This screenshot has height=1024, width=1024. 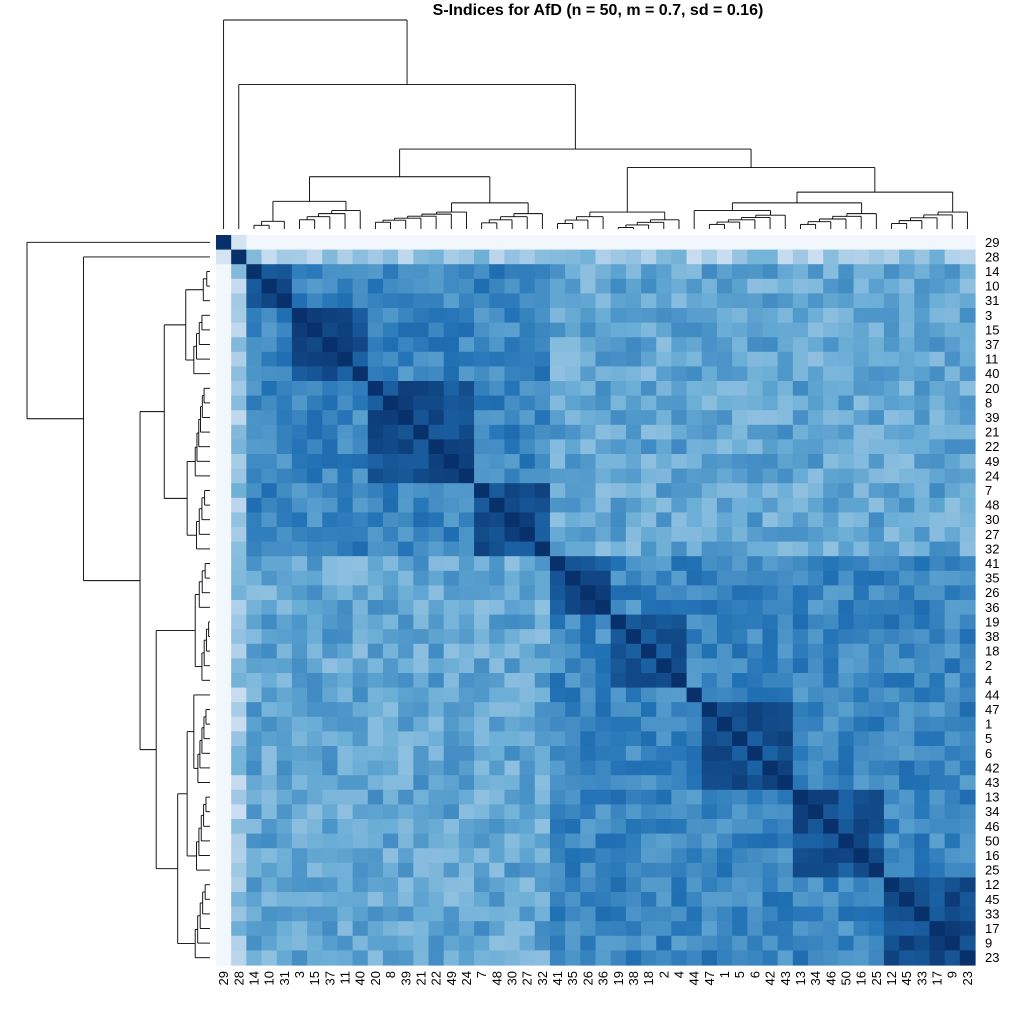 What do you see at coordinates (992, 373) in the screenshot?
I see `row-label: 40` at bounding box center [992, 373].